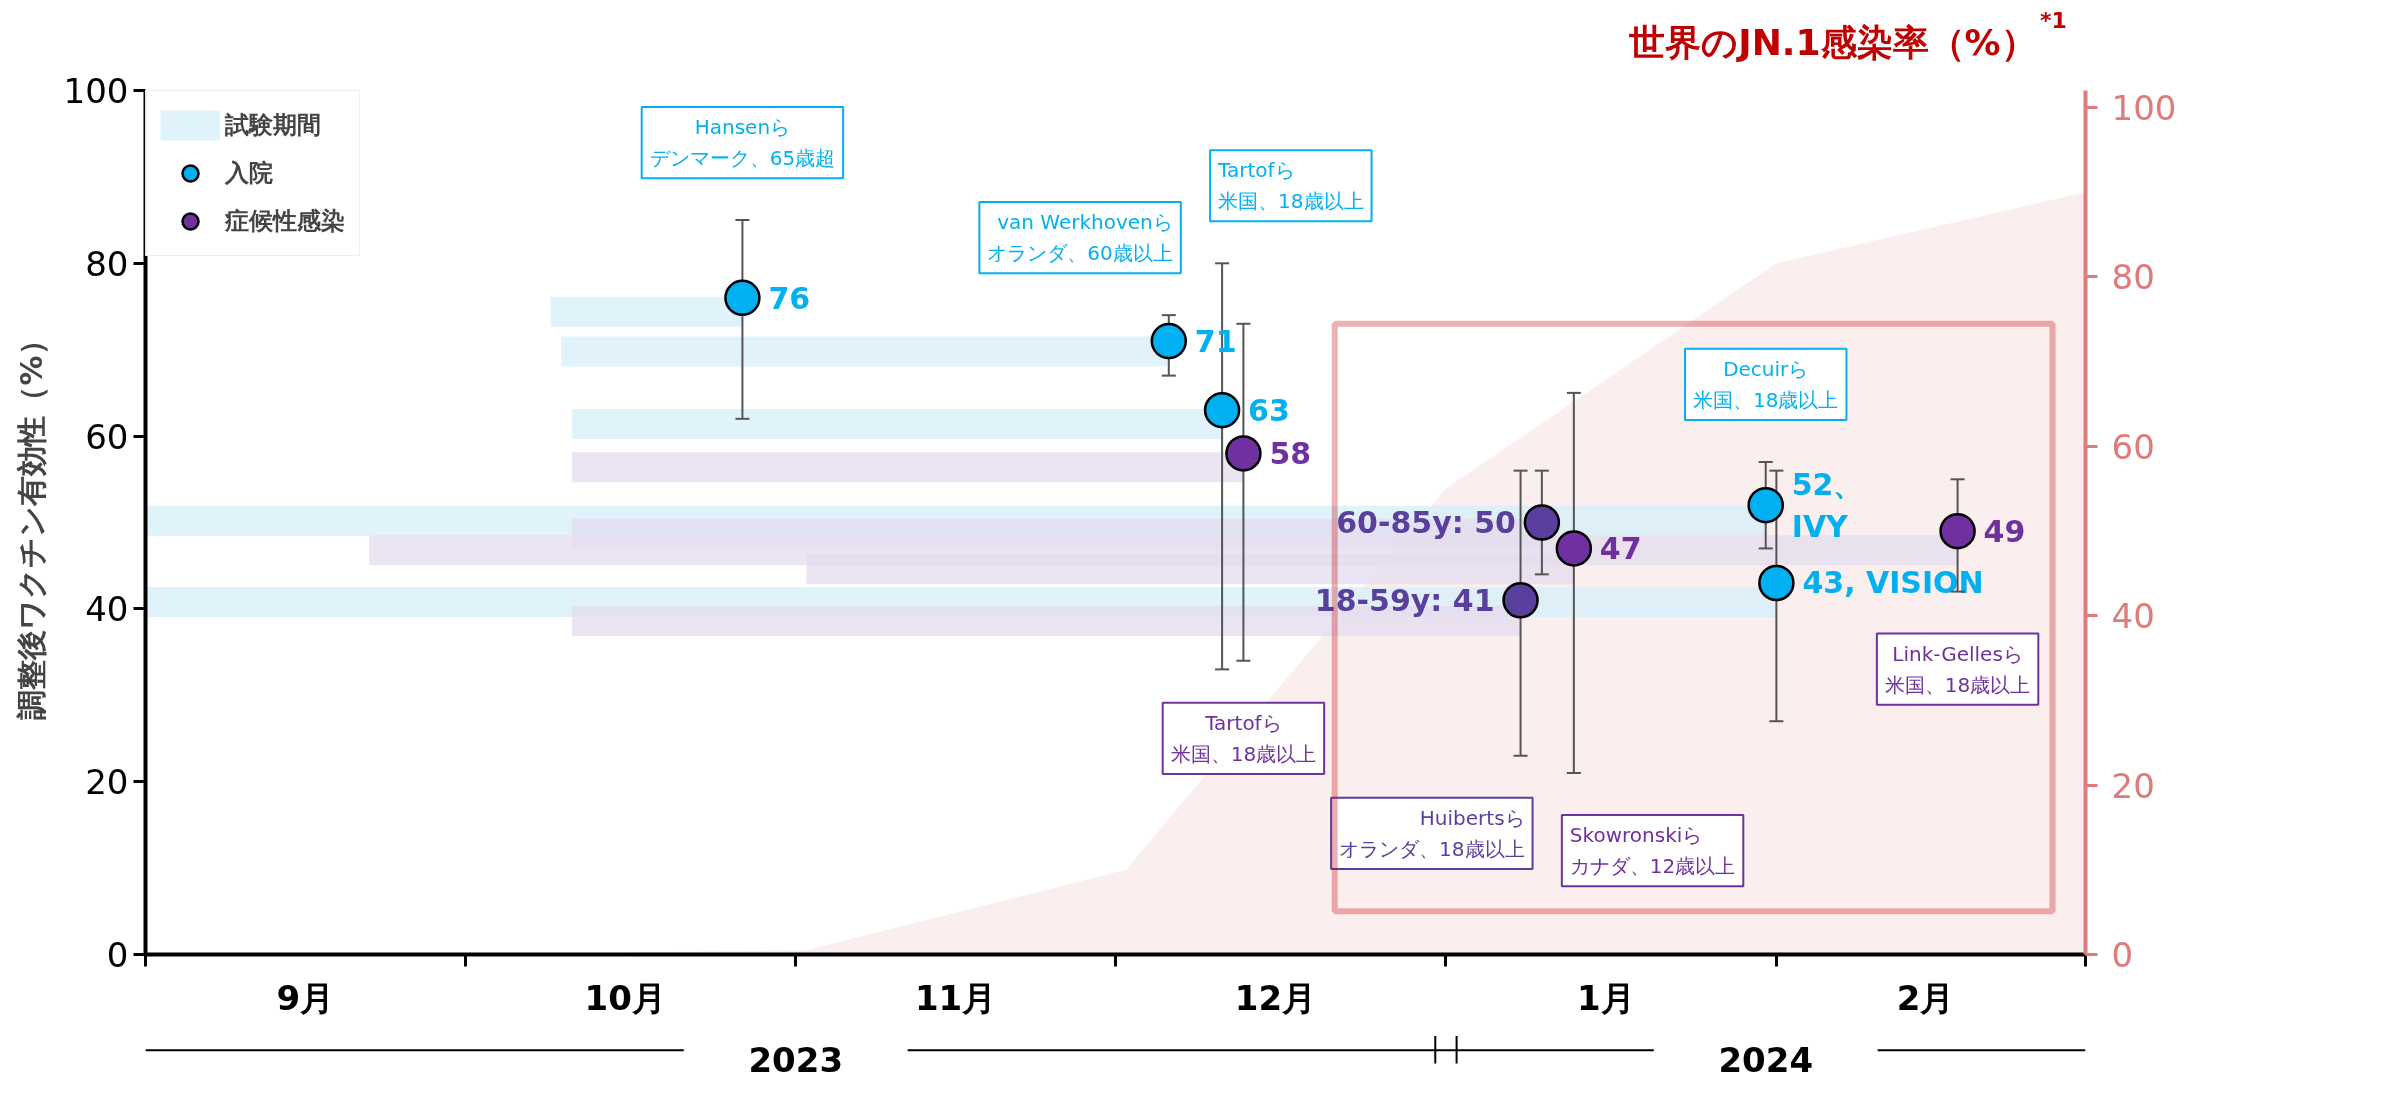 This screenshot has height=1098, width=2382. What do you see at coordinates (2122, 955) in the screenshot?
I see `y2-tick-label: 0` at bounding box center [2122, 955].